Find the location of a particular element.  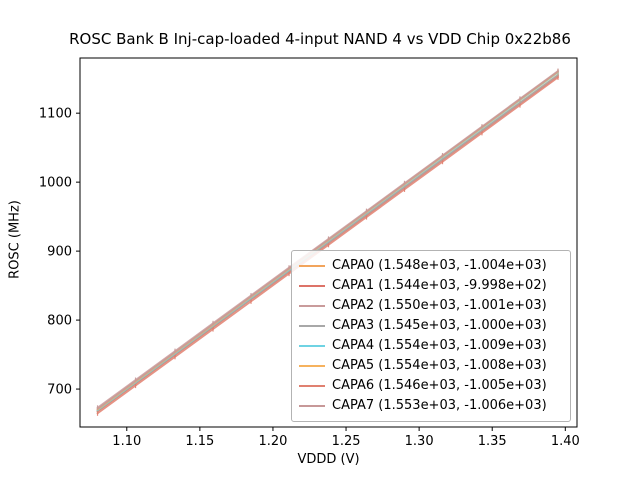

x-tick-label: 1.30 is located at coordinates (419, 441).